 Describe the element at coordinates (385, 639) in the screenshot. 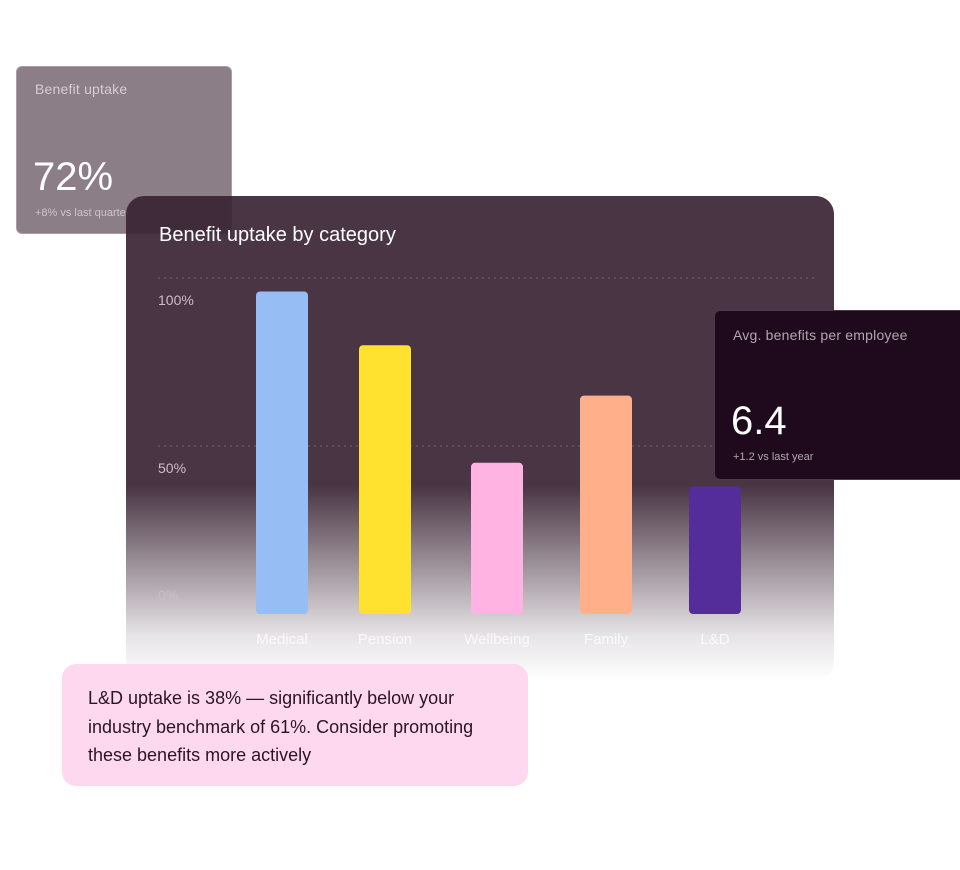

I see `x-tick-label: Pension` at that location.